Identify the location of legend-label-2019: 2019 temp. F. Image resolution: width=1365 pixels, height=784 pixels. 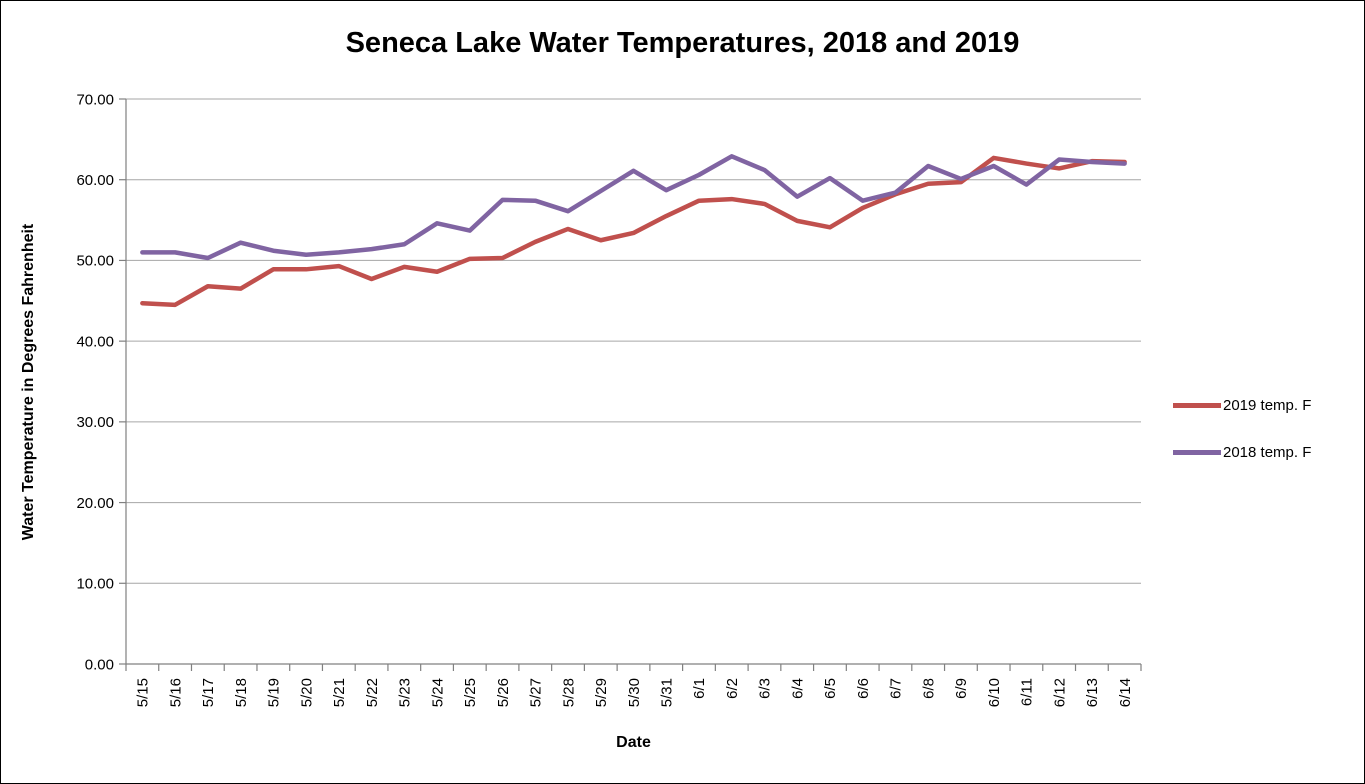
(1267, 405).